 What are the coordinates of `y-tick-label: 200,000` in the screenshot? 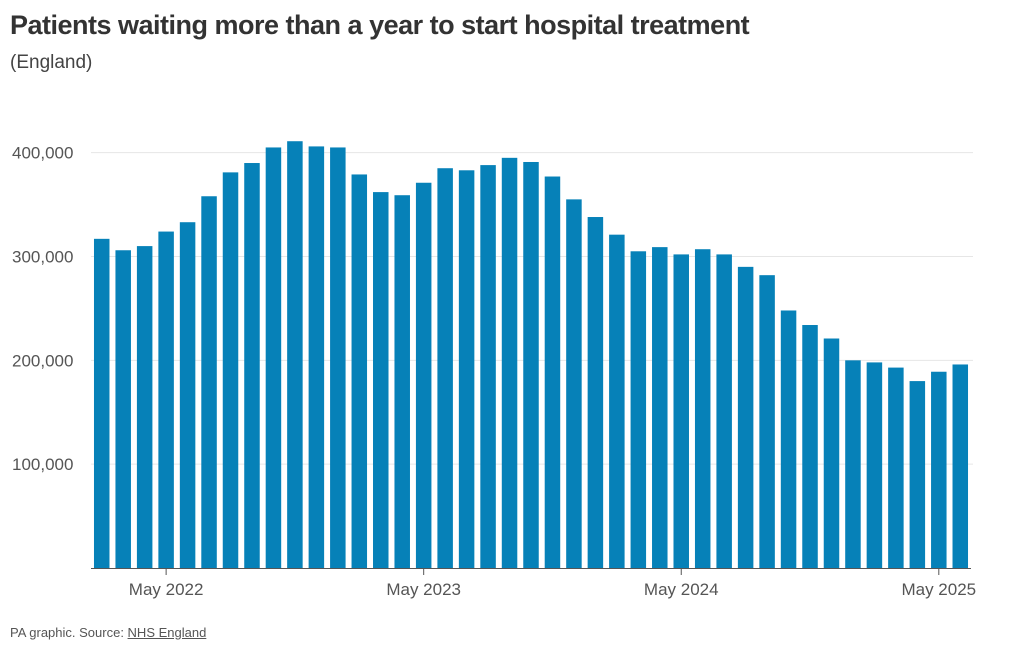 It's located at (42, 360).